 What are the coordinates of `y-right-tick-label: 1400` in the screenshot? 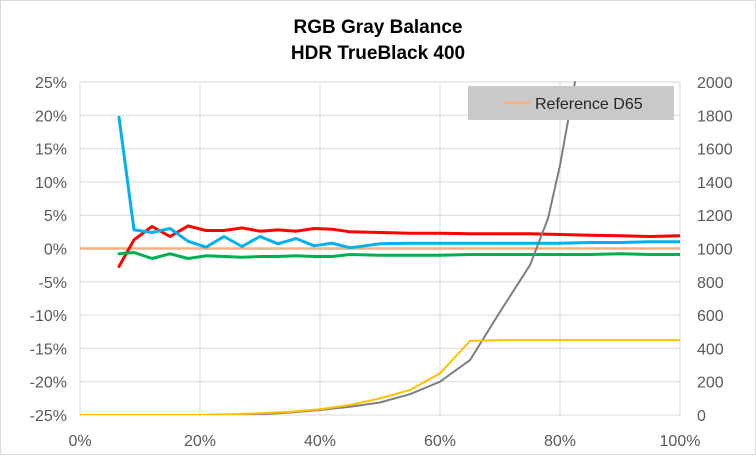 It's located at (715, 183).